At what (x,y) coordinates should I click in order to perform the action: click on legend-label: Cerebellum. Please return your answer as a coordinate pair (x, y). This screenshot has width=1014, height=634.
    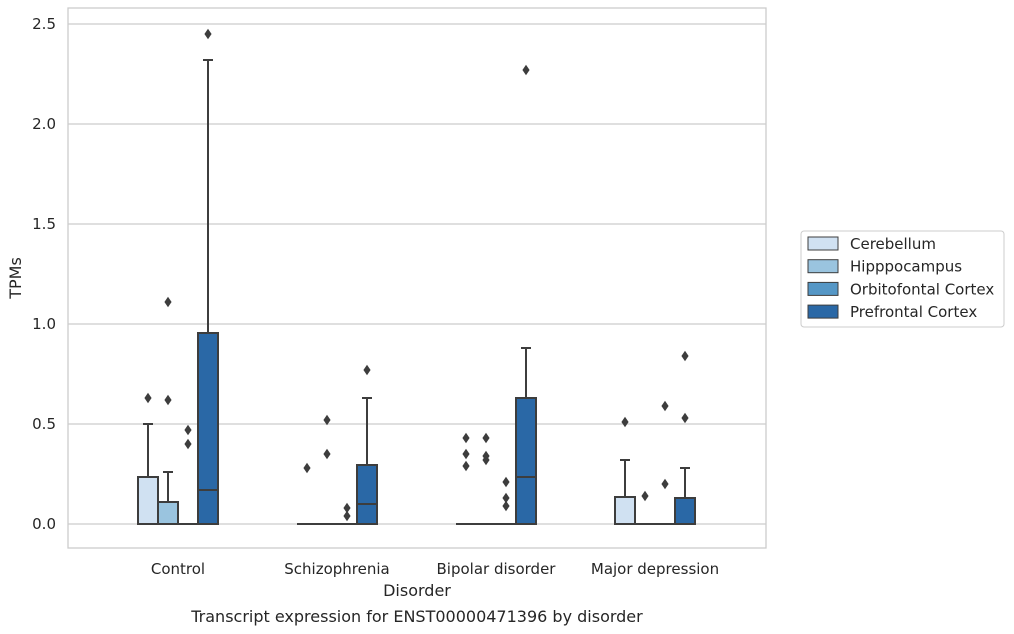
    Looking at the image, I should click on (893, 244).